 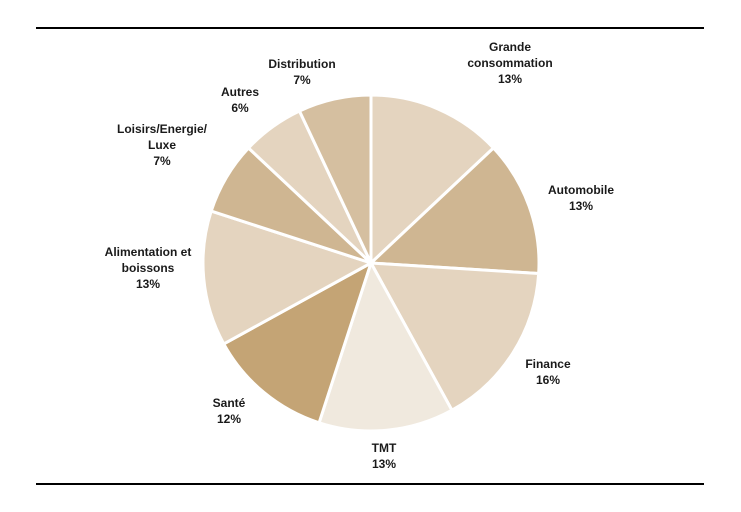 I want to click on pie-value-label: 6%, so click(x=240, y=108).